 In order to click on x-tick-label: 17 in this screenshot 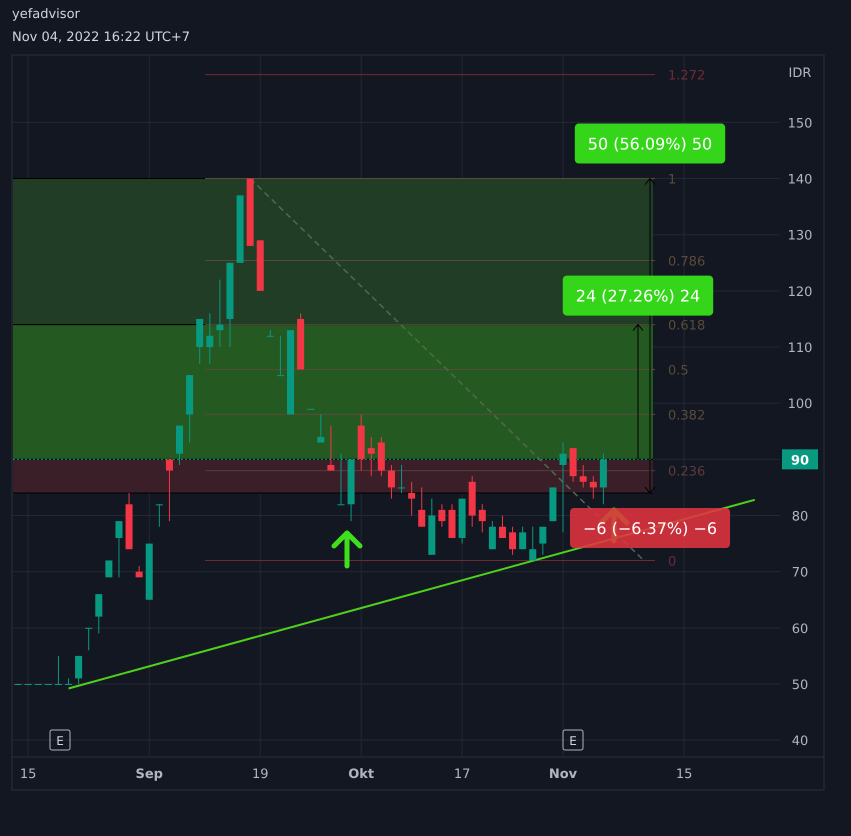, I will do `click(462, 774)`.